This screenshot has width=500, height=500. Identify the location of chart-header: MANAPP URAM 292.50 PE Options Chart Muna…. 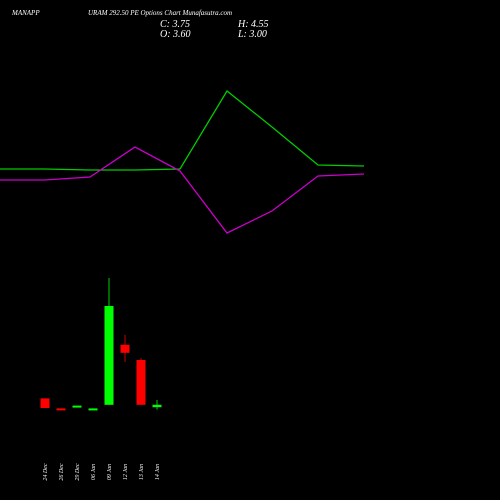
(250, 20).